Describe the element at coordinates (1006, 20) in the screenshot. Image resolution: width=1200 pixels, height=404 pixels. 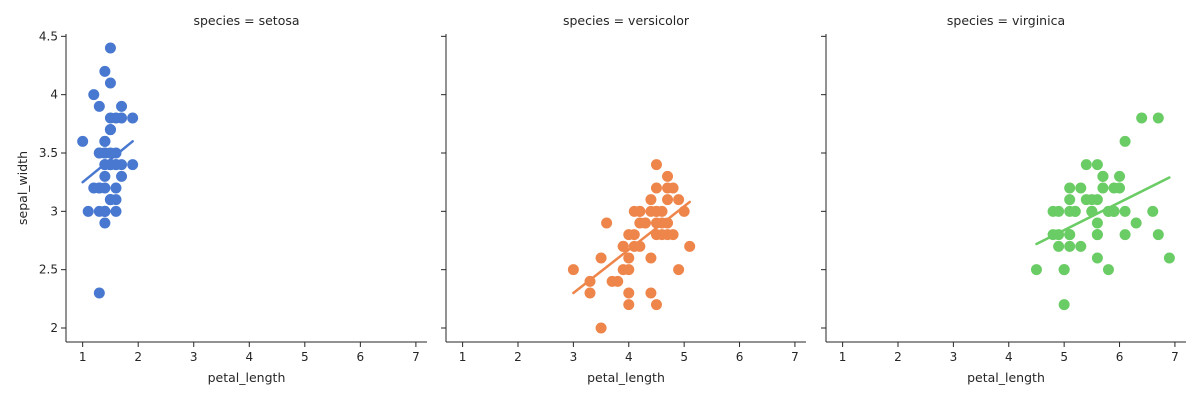
I see `panel-title: species = virginica` at that location.